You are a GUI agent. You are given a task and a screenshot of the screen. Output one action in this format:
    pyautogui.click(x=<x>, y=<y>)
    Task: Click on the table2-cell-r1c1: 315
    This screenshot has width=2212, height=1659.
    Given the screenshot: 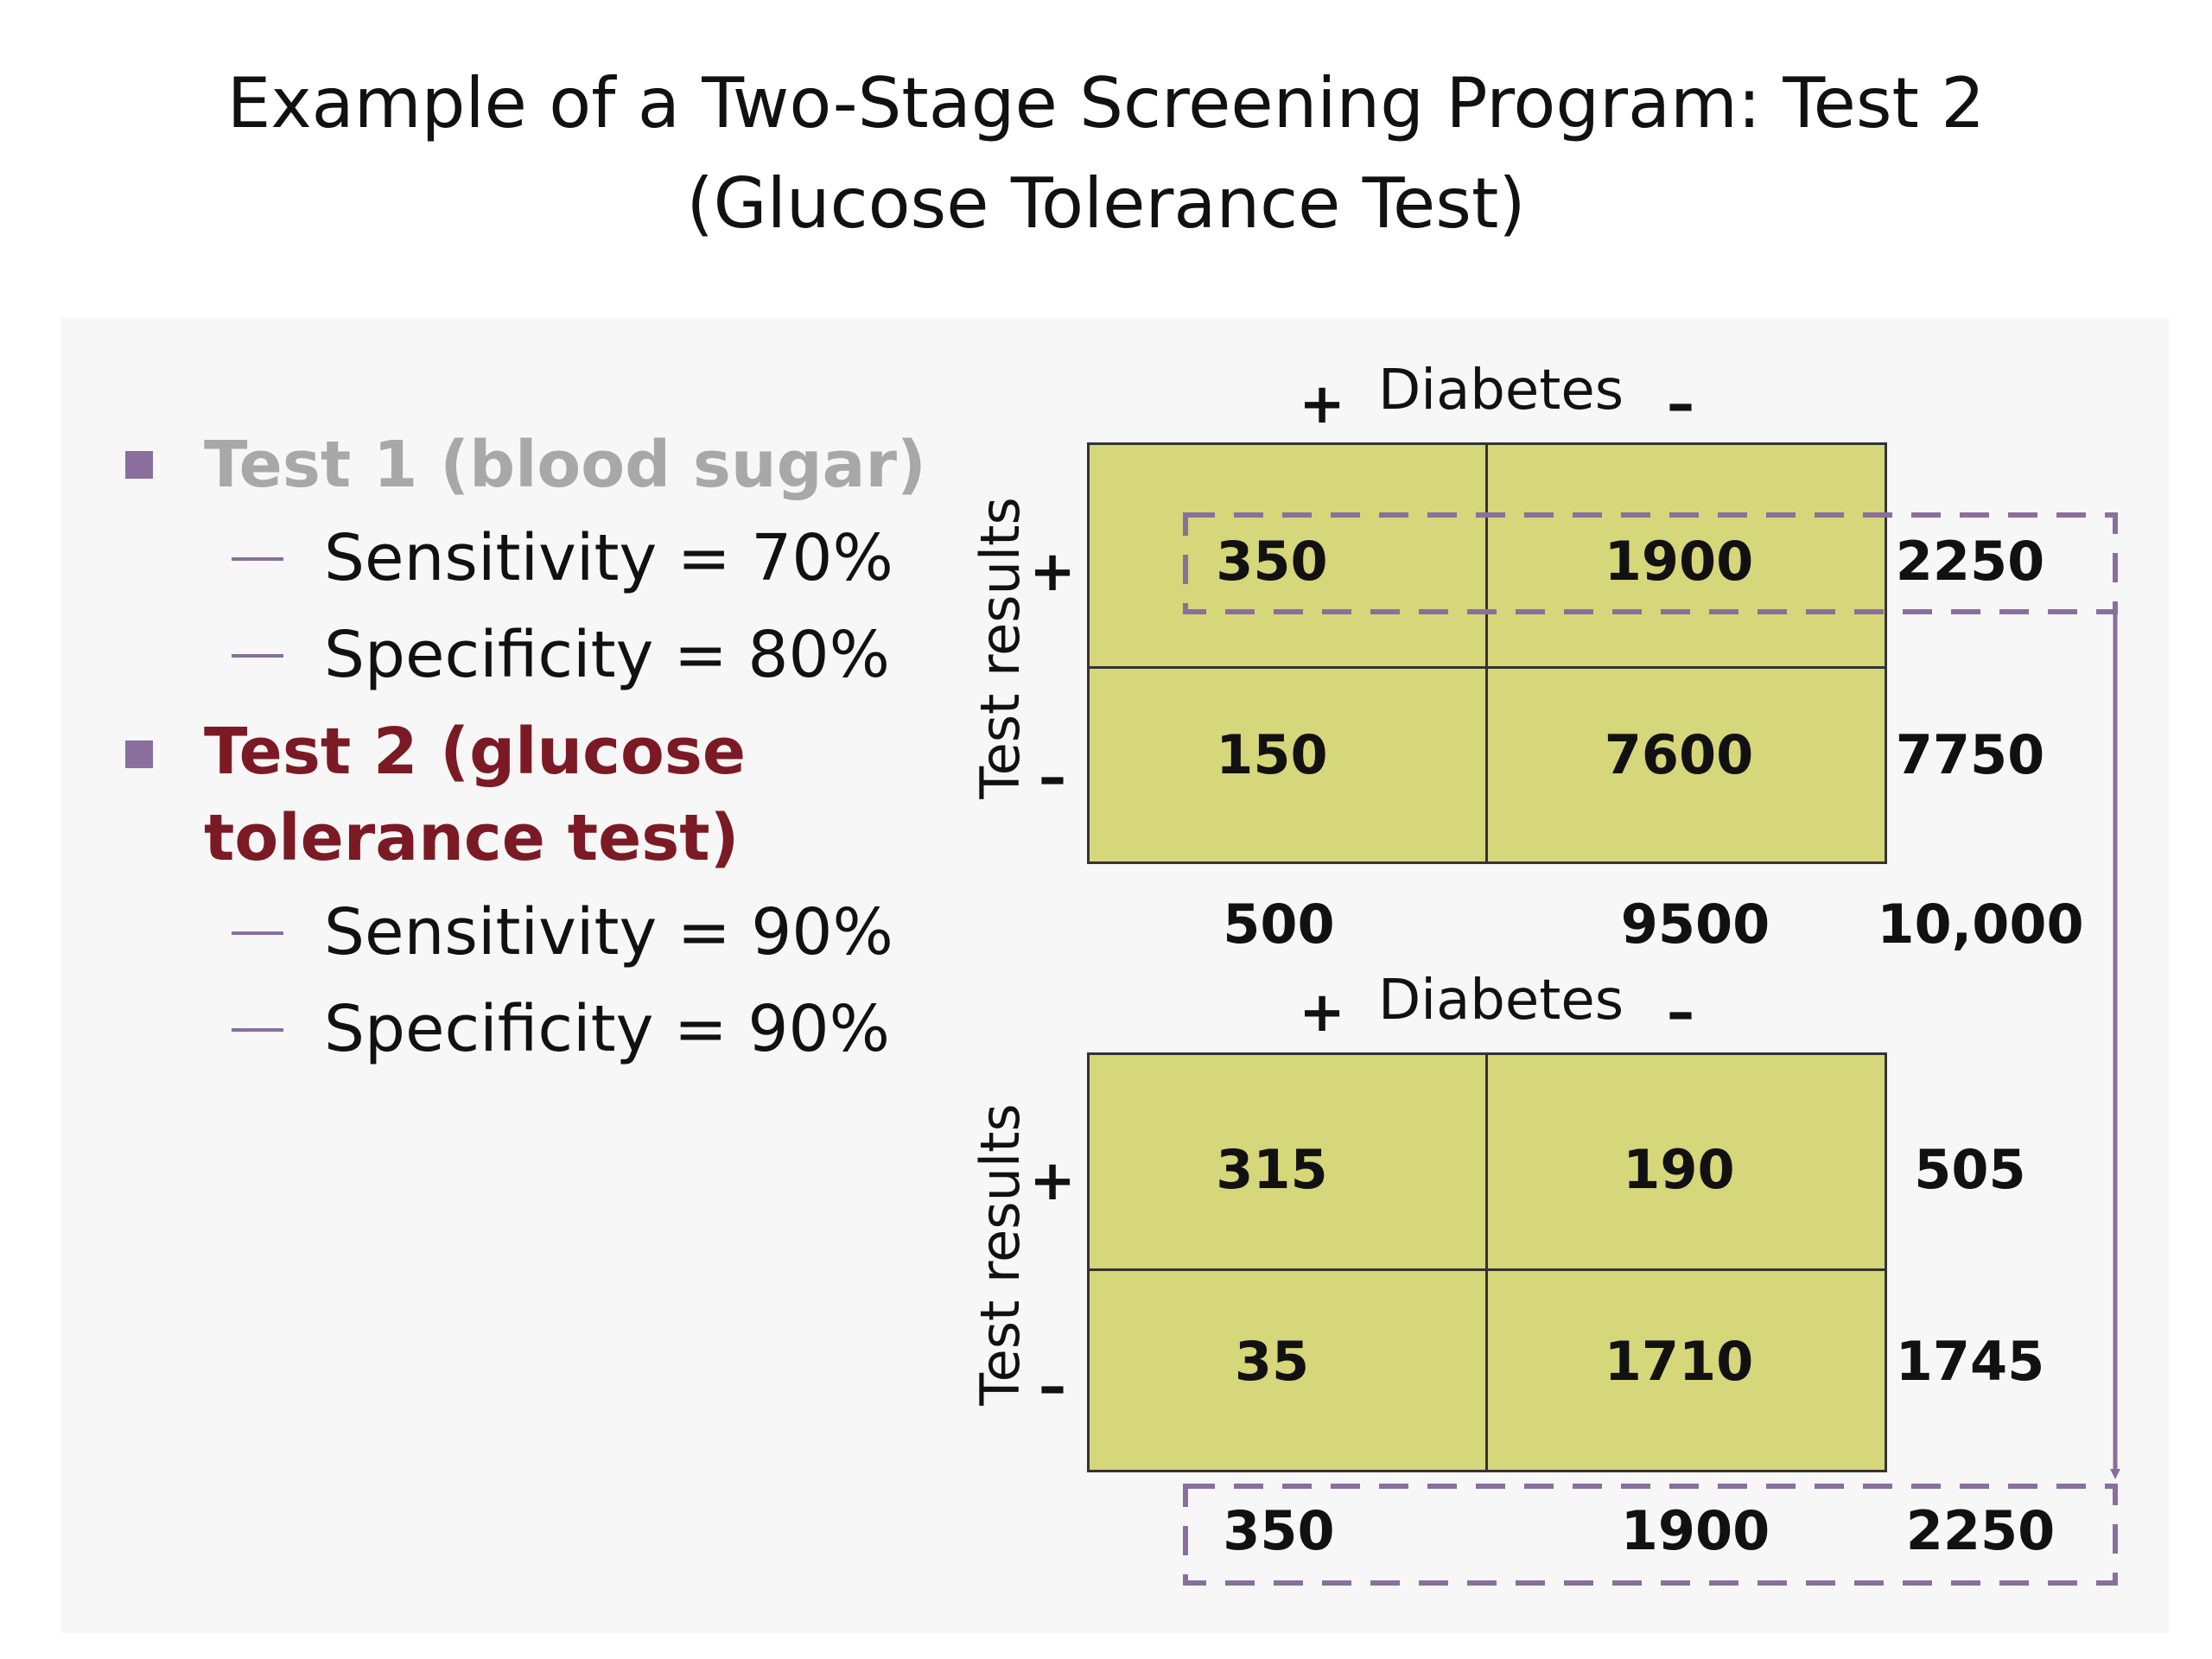 What is the action you would take?
    pyautogui.click(x=1272, y=1169)
    